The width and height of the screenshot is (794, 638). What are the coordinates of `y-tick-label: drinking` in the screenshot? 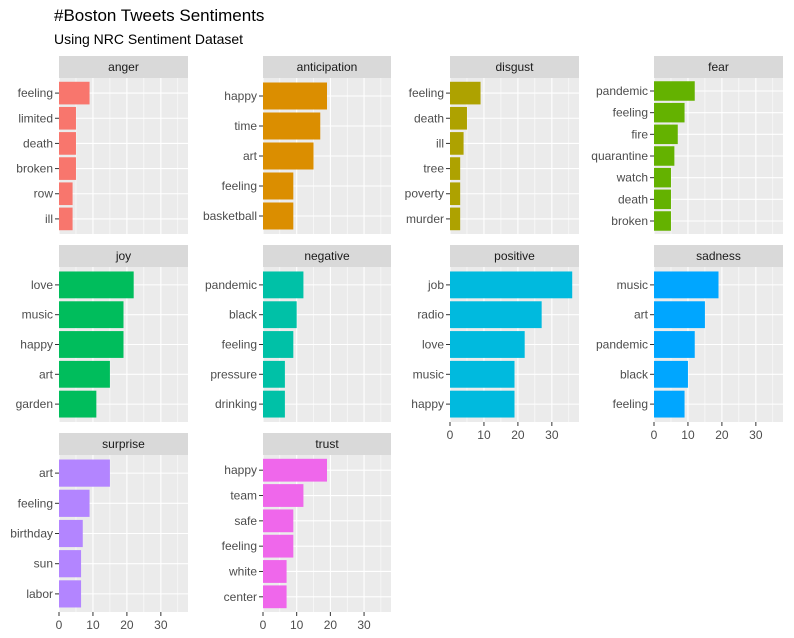 It's located at (236, 404).